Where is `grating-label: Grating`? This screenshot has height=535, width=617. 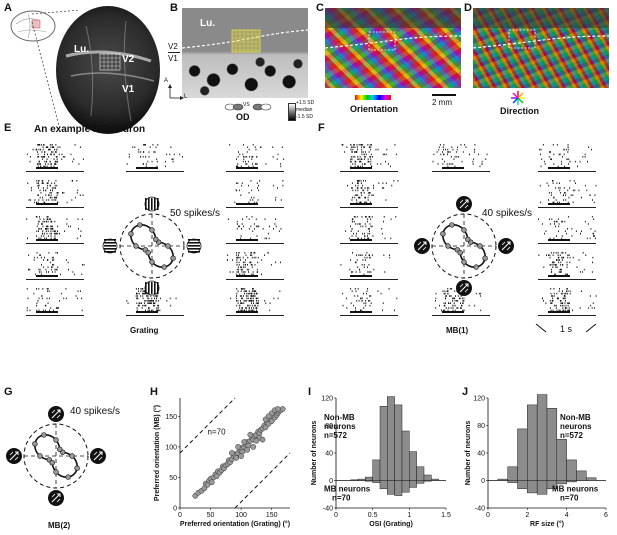 grating-label: Grating is located at coordinates (144, 330).